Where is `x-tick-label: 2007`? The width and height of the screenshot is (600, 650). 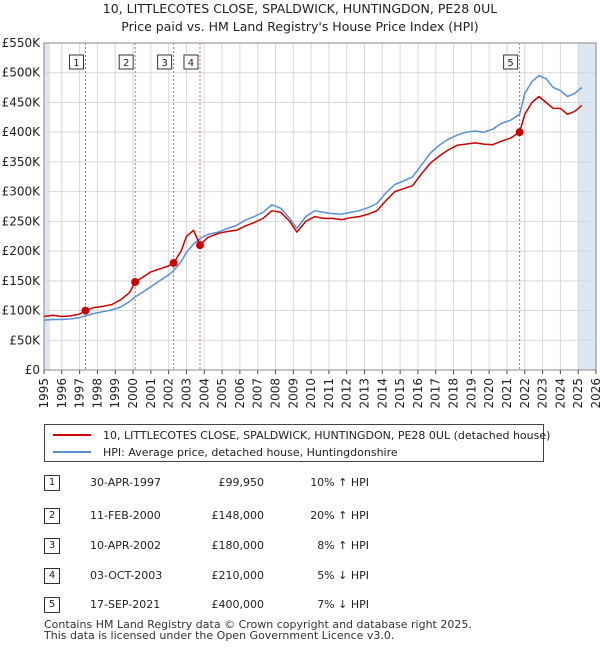
x-tick-label: 2007 is located at coordinates (258, 393).